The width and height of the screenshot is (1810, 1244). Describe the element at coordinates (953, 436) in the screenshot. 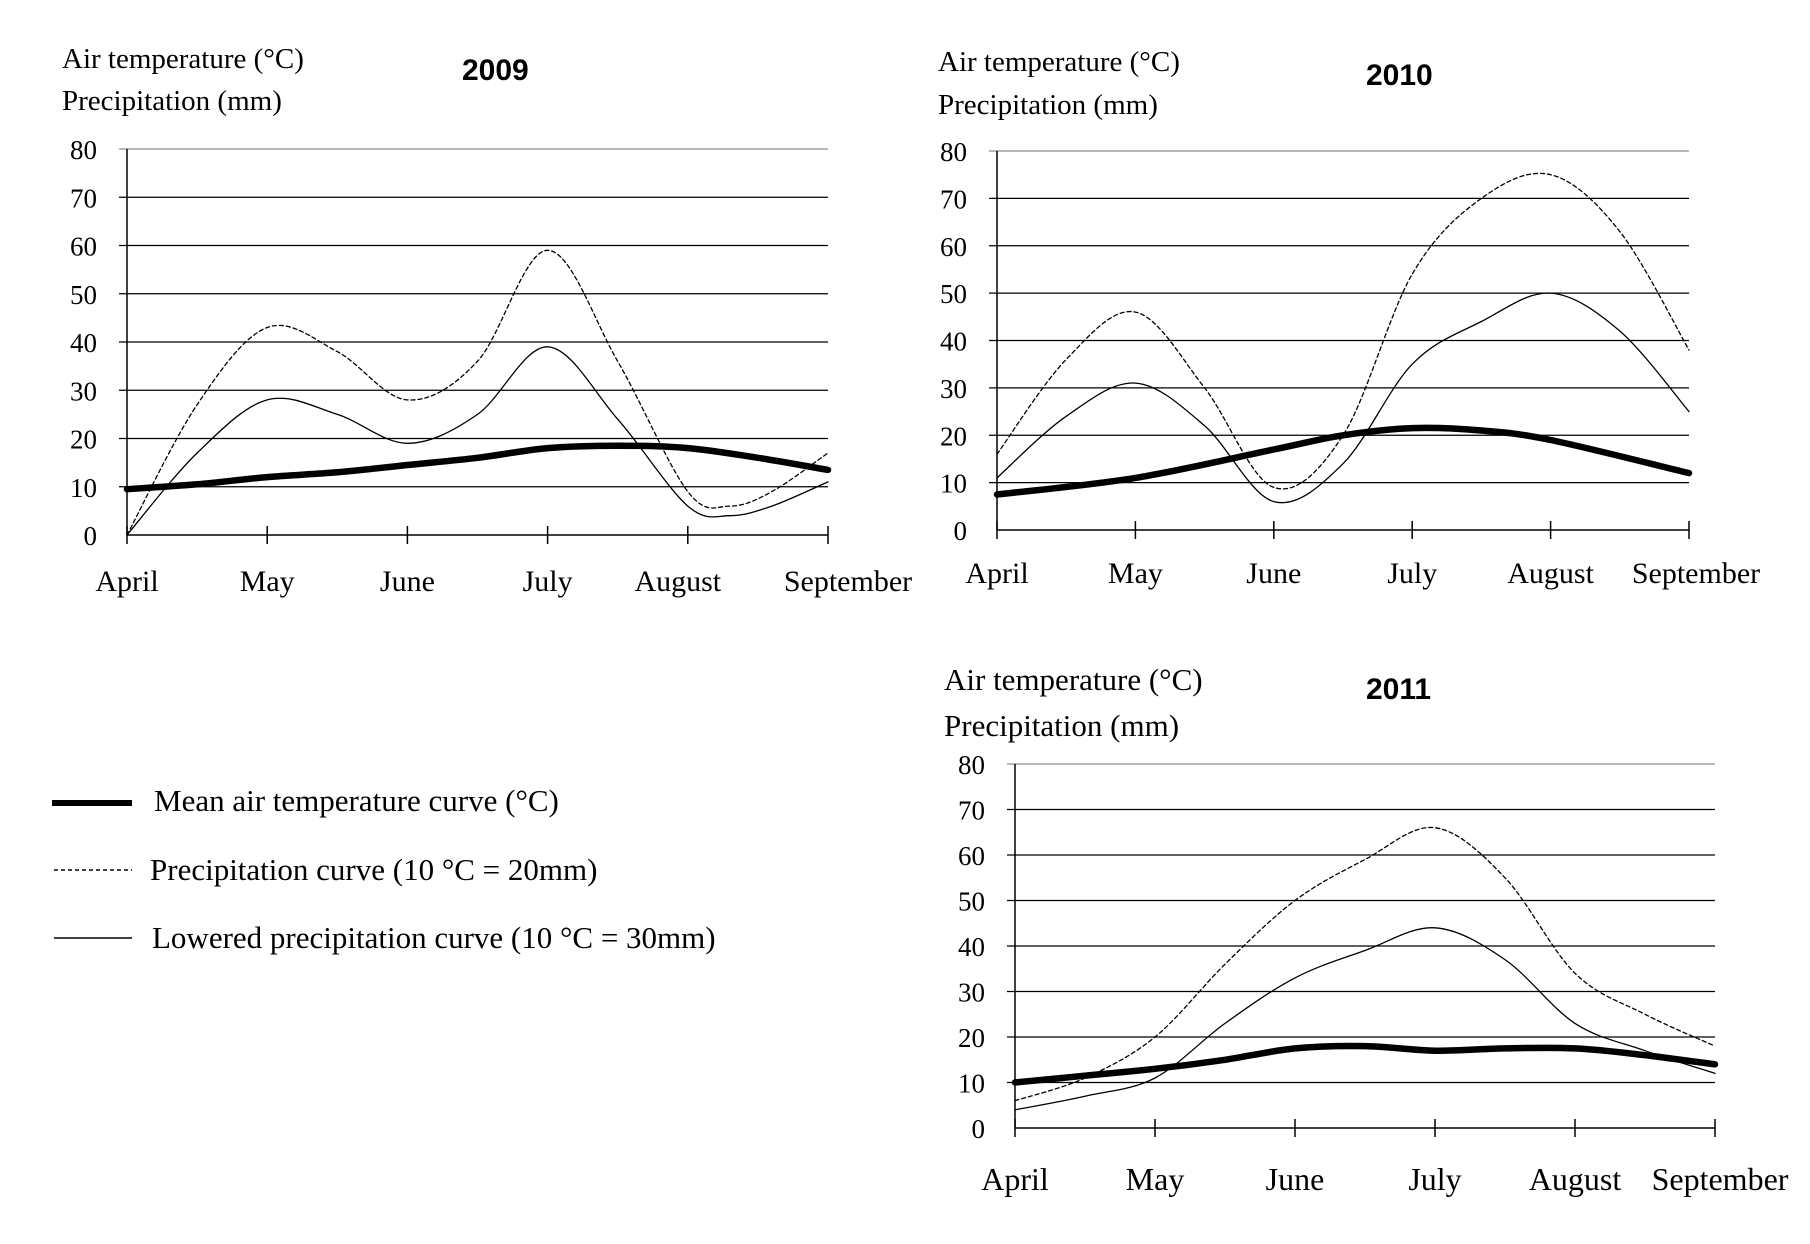

I see `chart-2010-ytick-label-20: 20` at that location.